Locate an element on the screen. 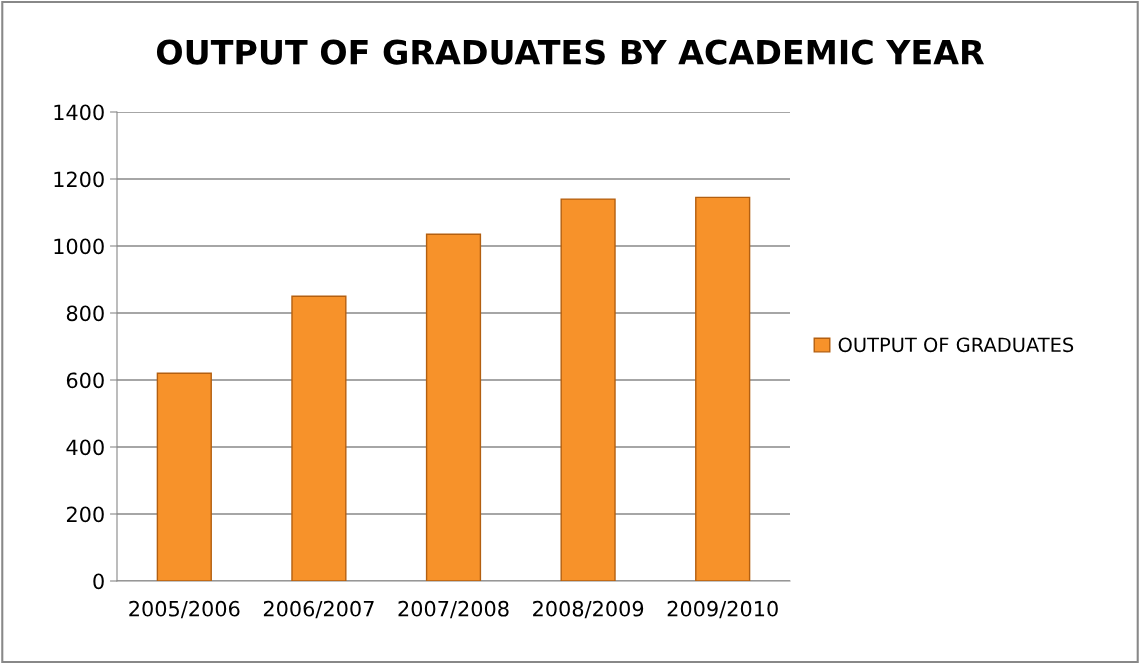  y-tick-label: 200 is located at coordinates (85, 514).